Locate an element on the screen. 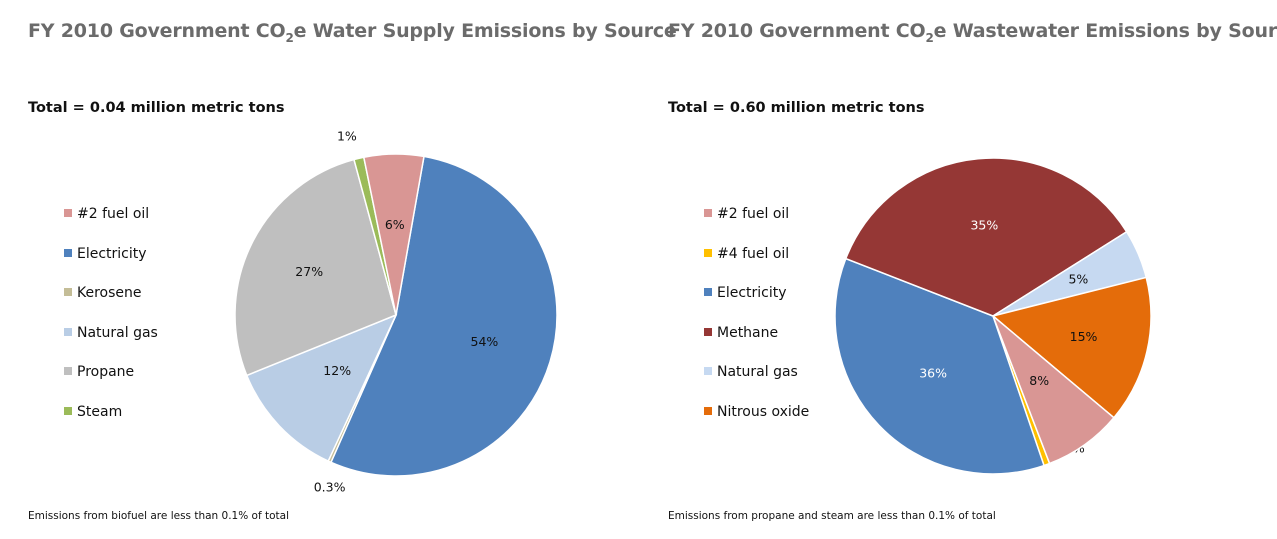  legend-item: Nitrous oxide is located at coordinates (756, 422).